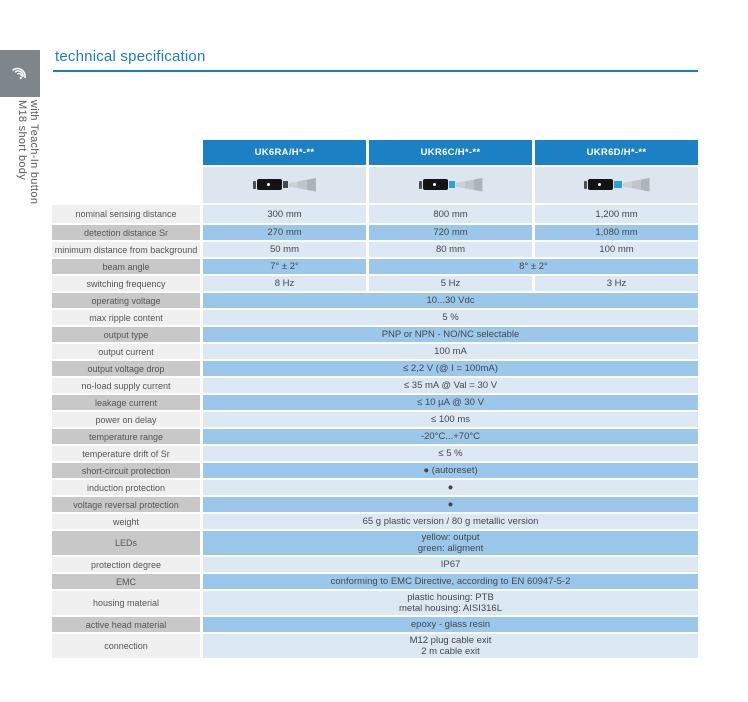 The height and width of the screenshot is (702, 748). What do you see at coordinates (450, 334) in the screenshot?
I see `value-cell: PNP or NPN - NO/NC selectable` at bounding box center [450, 334].